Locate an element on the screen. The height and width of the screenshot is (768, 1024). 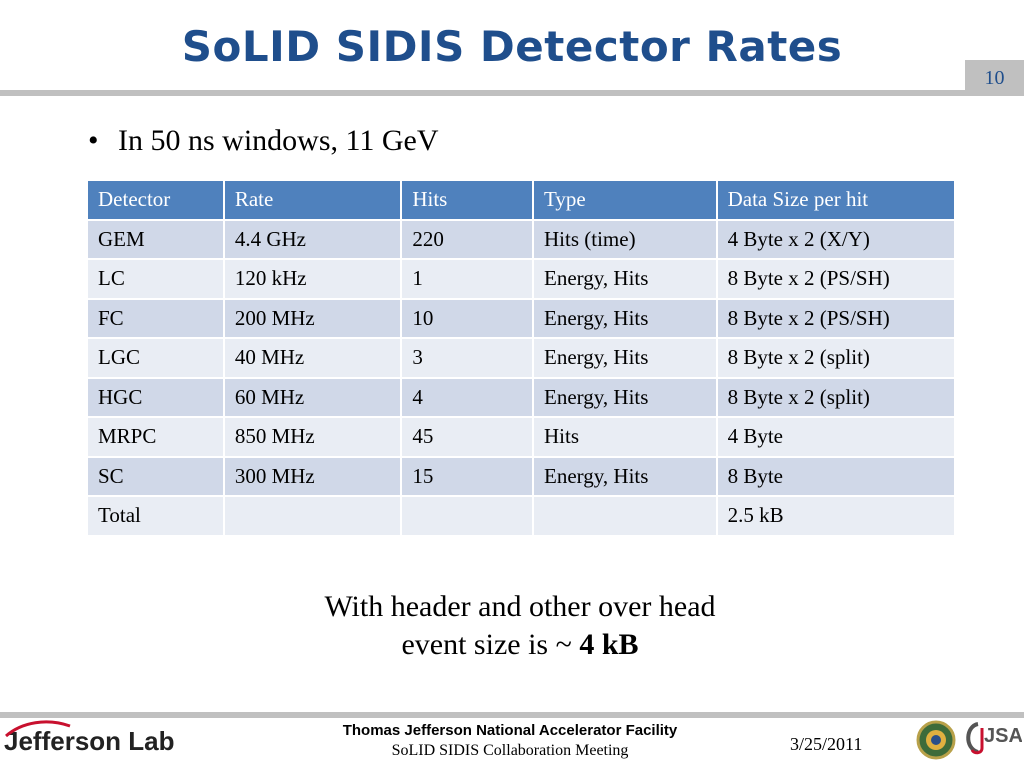
cell-detector: HGC is located at coordinates (155, 397).